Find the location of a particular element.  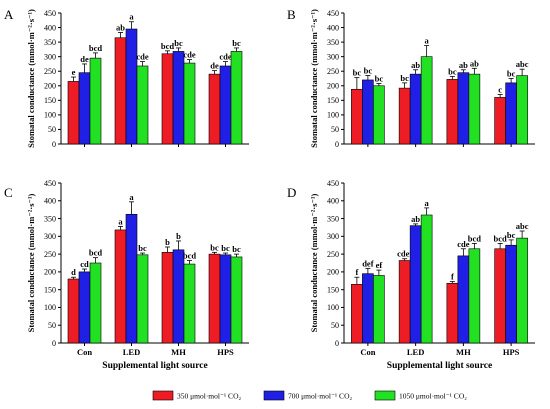

legend-entry: 700 μmol·mol⁻¹ CO₂ is located at coordinates (320, 396).